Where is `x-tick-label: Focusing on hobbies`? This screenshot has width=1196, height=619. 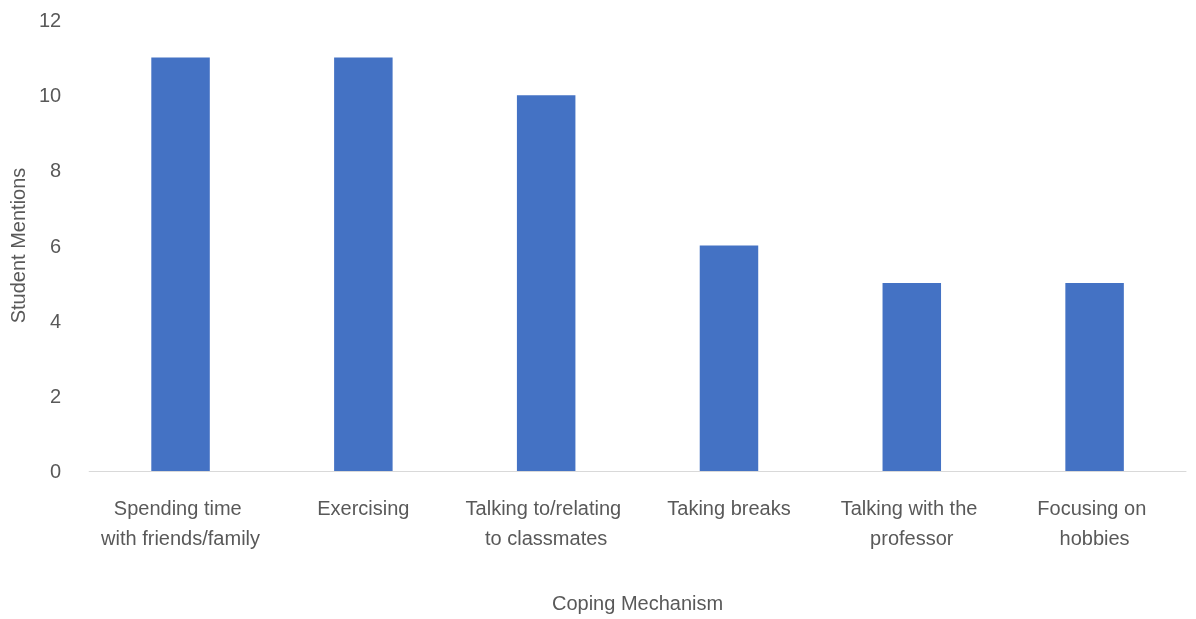 x-tick-label: Focusing on hobbies is located at coordinates (1094, 523).